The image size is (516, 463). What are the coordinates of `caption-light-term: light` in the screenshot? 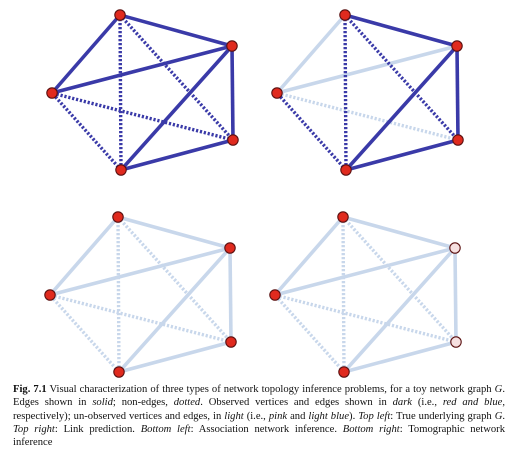 It's located at (234, 416).